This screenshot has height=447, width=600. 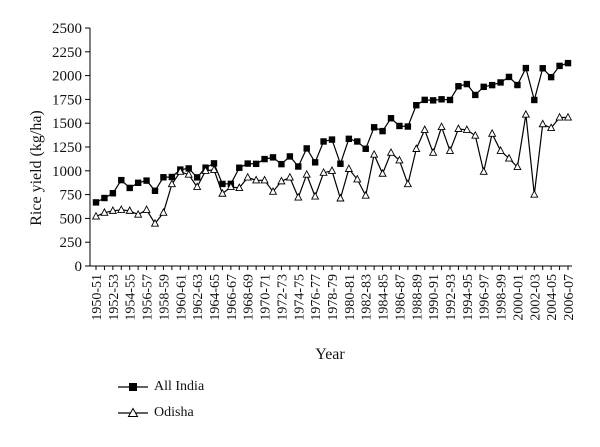 What do you see at coordinates (266, 297) in the screenshot?
I see `x-tick-label: 1970-71` at bounding box center [266, 297].